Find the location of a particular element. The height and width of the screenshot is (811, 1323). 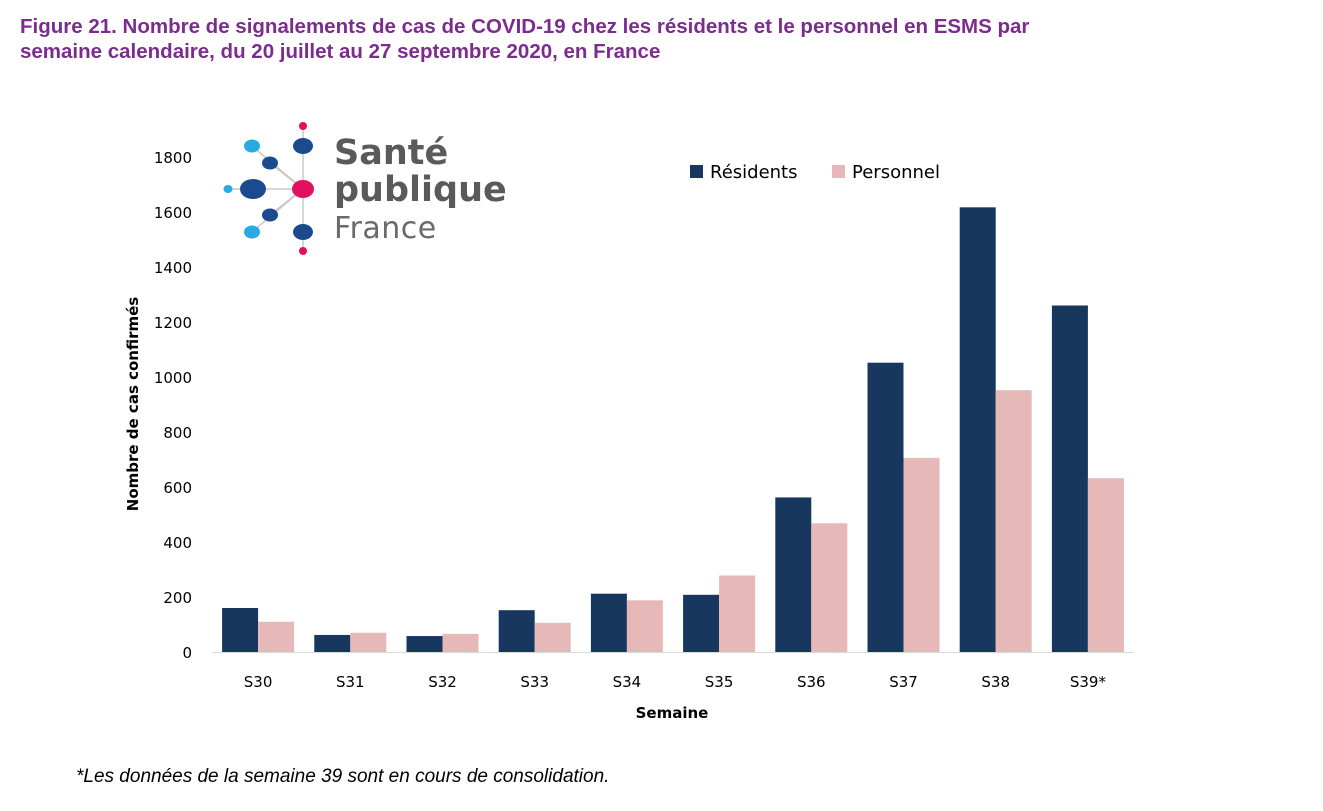

bar-residents-S32 is located at coordinates (424, 644).